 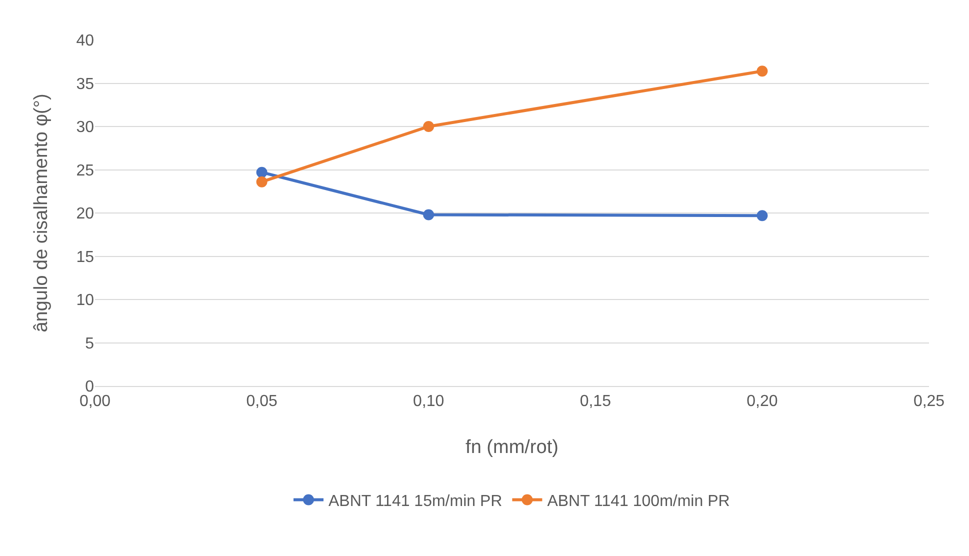 What do you see at coordinates (762, 401) in the screenshot?
I see `x-tick-label: 0,20` at bounding box center [762, 401].